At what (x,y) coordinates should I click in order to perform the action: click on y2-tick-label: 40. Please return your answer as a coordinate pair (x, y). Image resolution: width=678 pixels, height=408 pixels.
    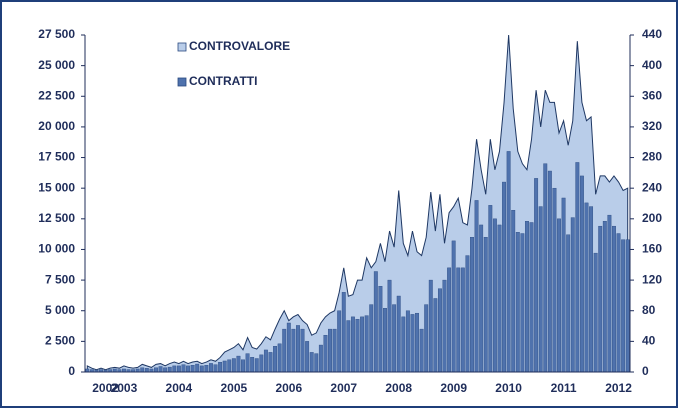
    Looking at the image, I should click on (649, 341).